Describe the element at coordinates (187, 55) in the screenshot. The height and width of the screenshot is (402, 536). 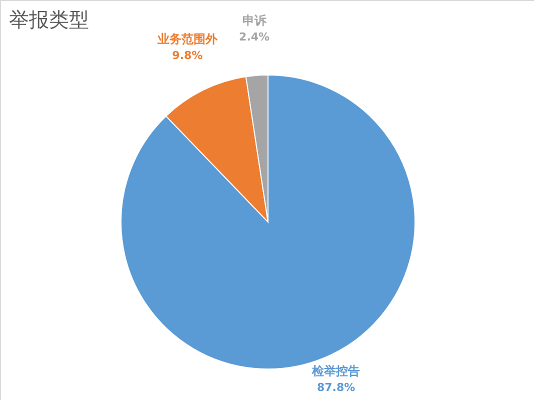
I see `data-label: 9.8%` at that location.